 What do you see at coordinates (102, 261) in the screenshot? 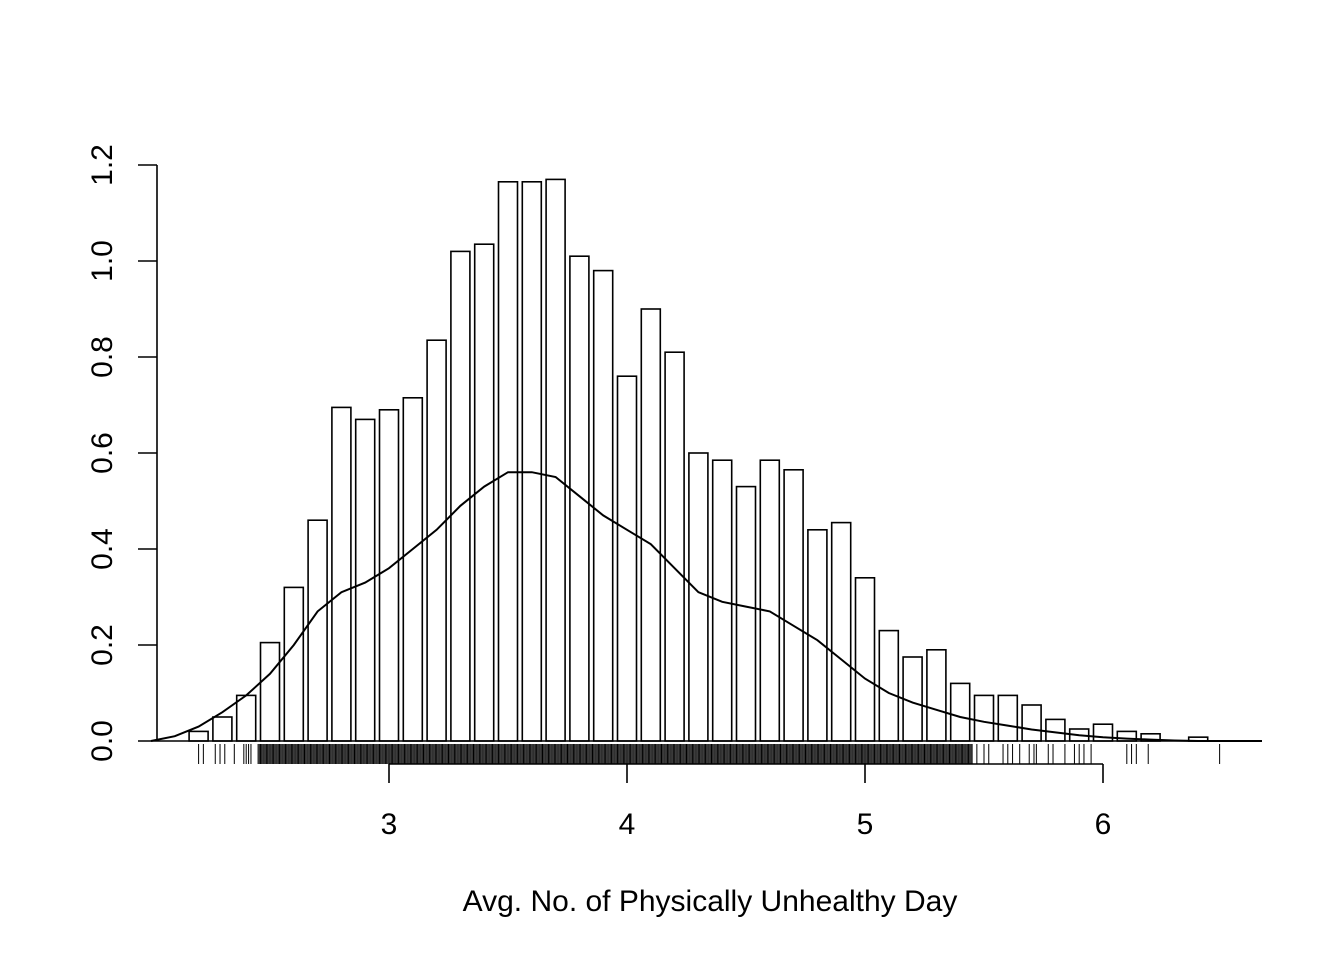
I see `y-tick-label: 1.0` at bounding box center [102, 261].